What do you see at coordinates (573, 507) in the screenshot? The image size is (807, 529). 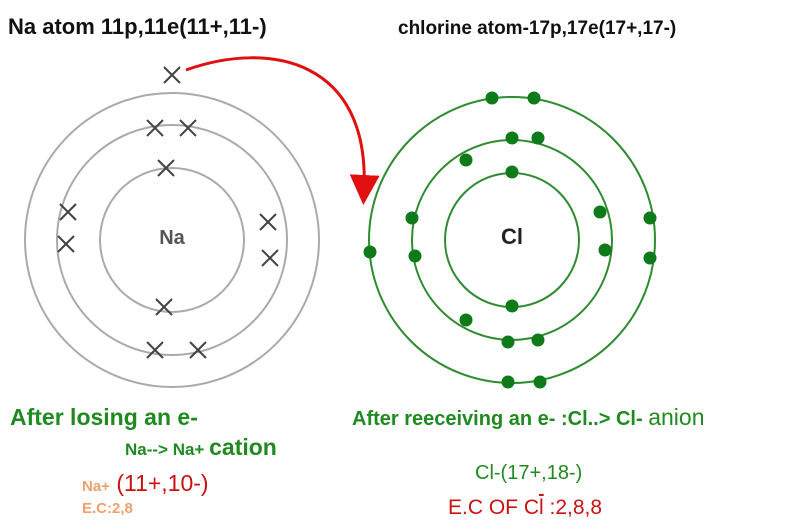 I see `cl-ec-suffix: :2,8,8` at bounding box center [573, 507].